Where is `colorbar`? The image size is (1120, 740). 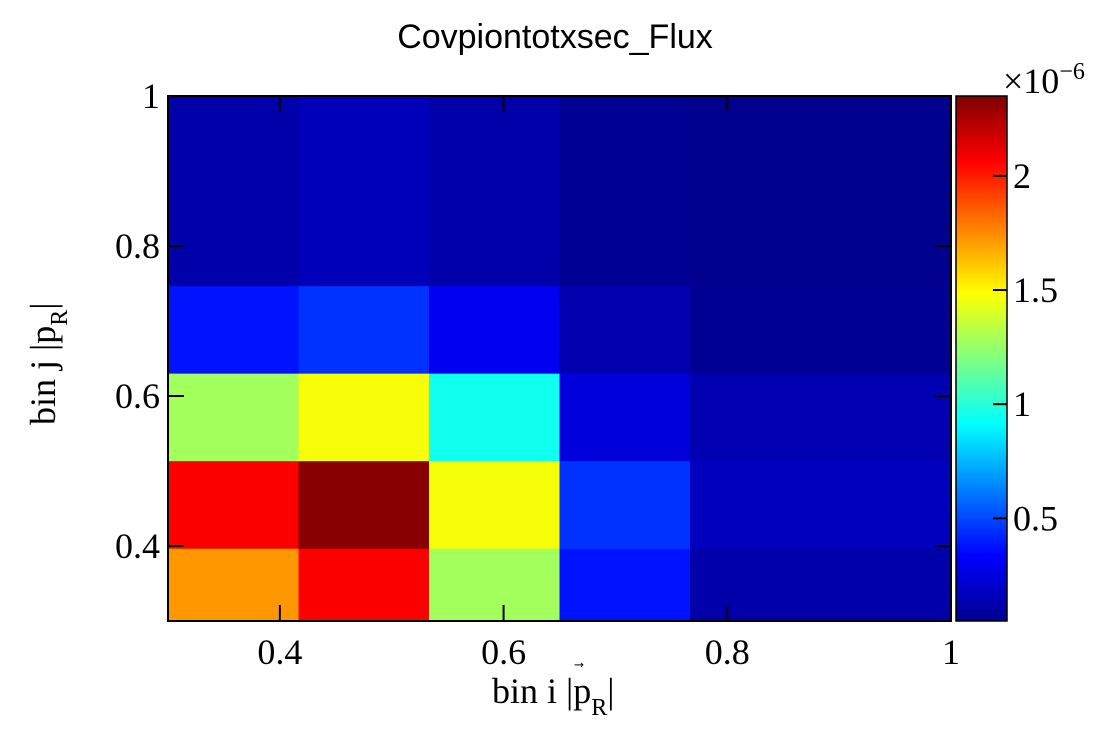
colorbar is located at coordinates (981, 358).